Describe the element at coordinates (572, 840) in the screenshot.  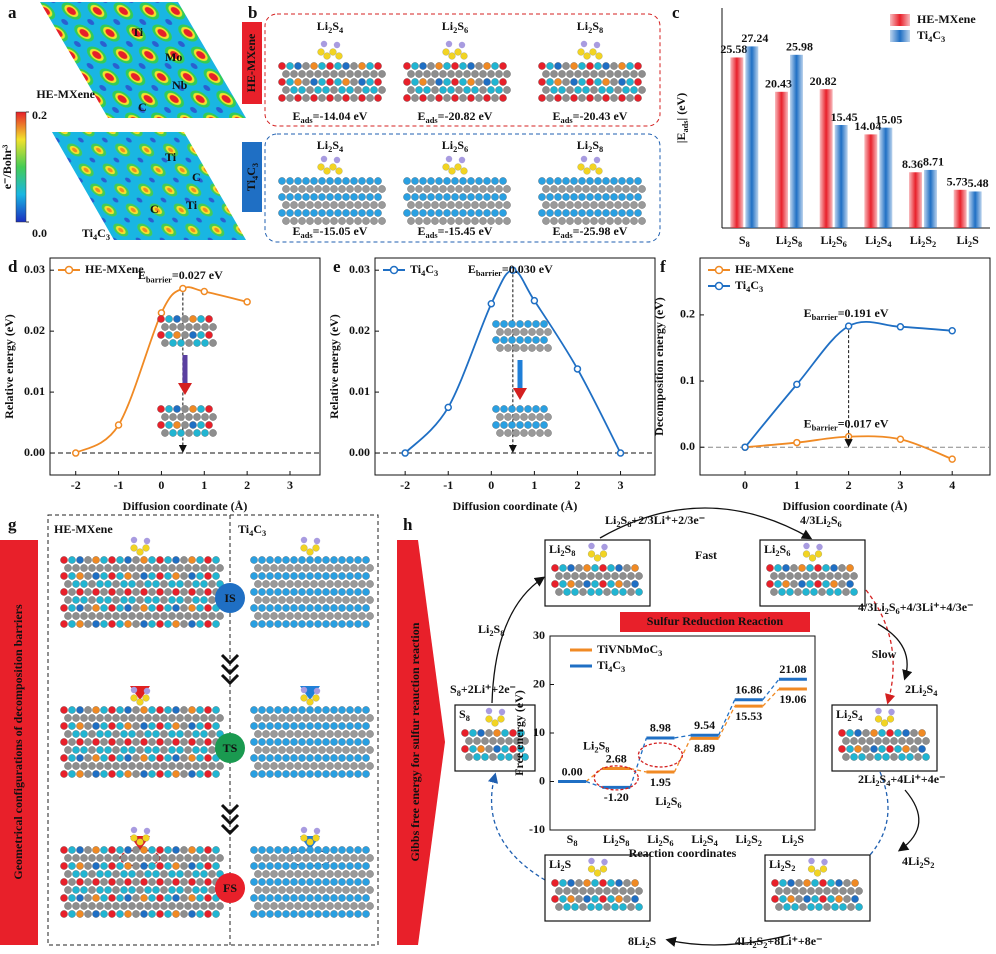
I see `x-tick-label: S8` at that location.